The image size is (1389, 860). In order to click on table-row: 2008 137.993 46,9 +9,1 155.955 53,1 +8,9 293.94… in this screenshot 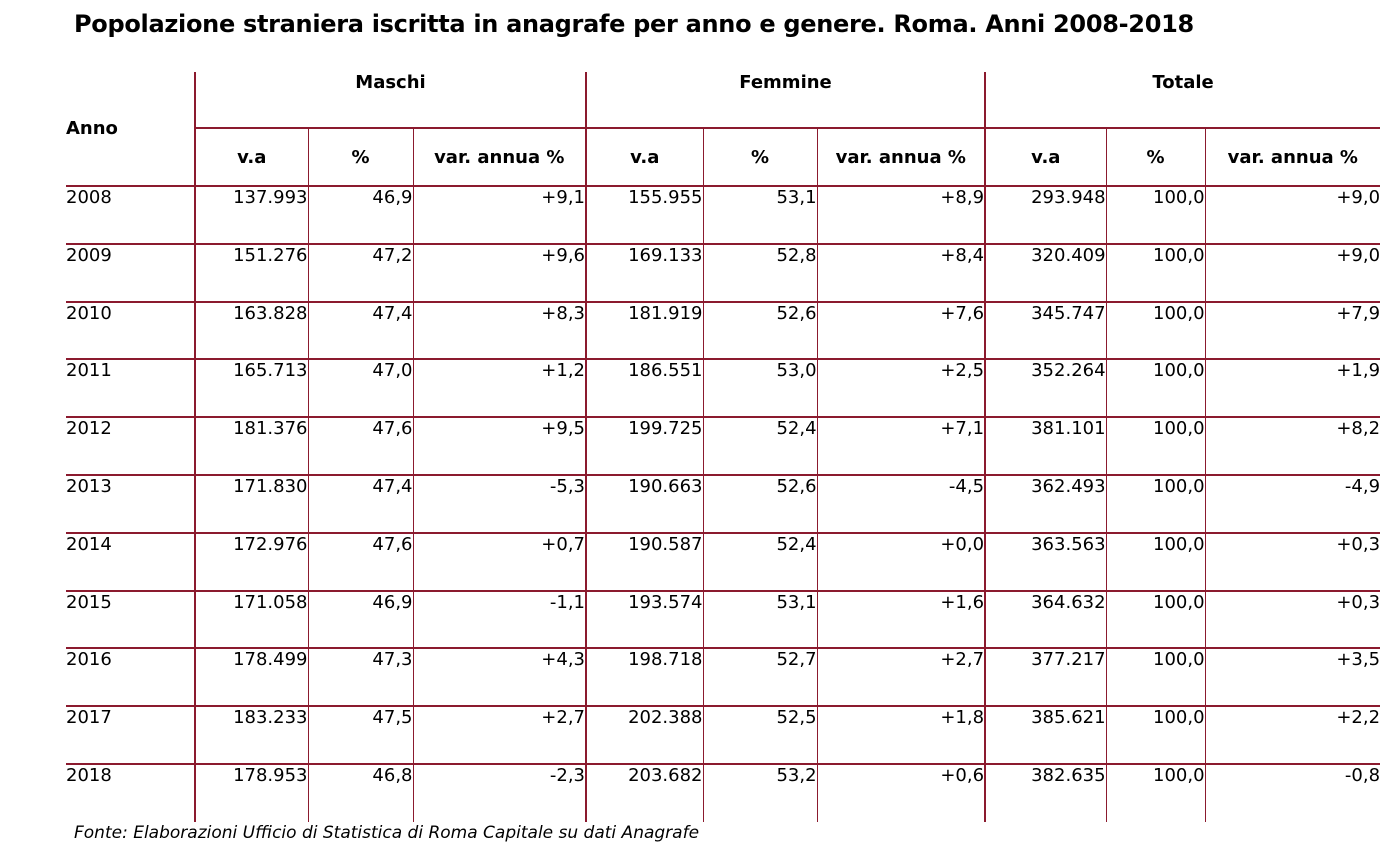, I will do `click(723, 215)`.